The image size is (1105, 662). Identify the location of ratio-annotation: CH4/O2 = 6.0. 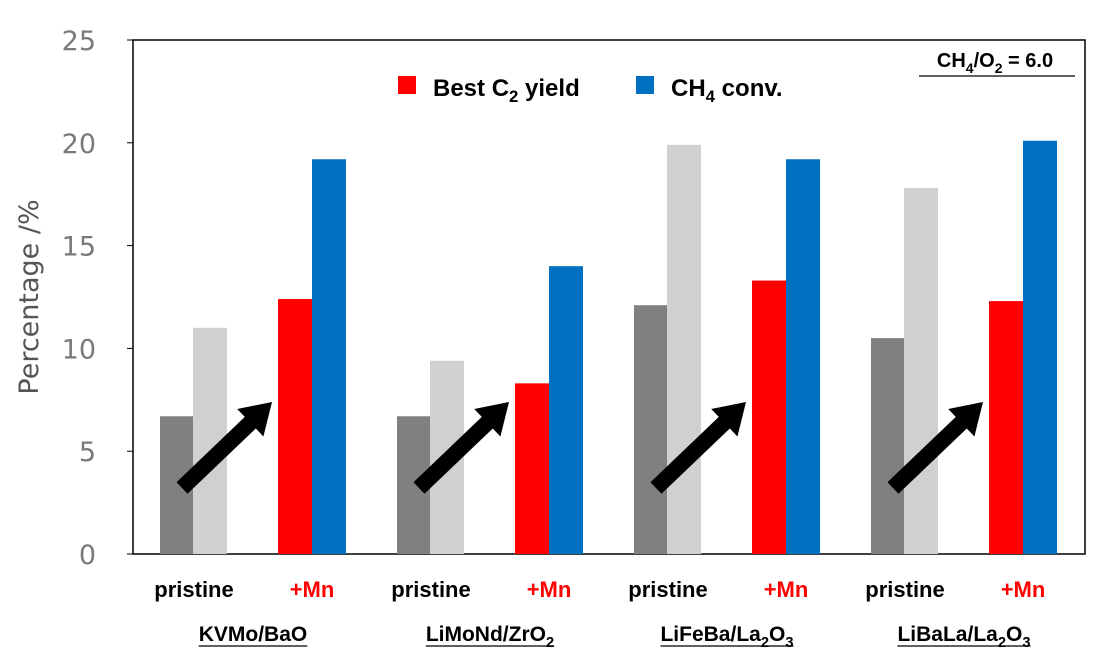
(997, 63).